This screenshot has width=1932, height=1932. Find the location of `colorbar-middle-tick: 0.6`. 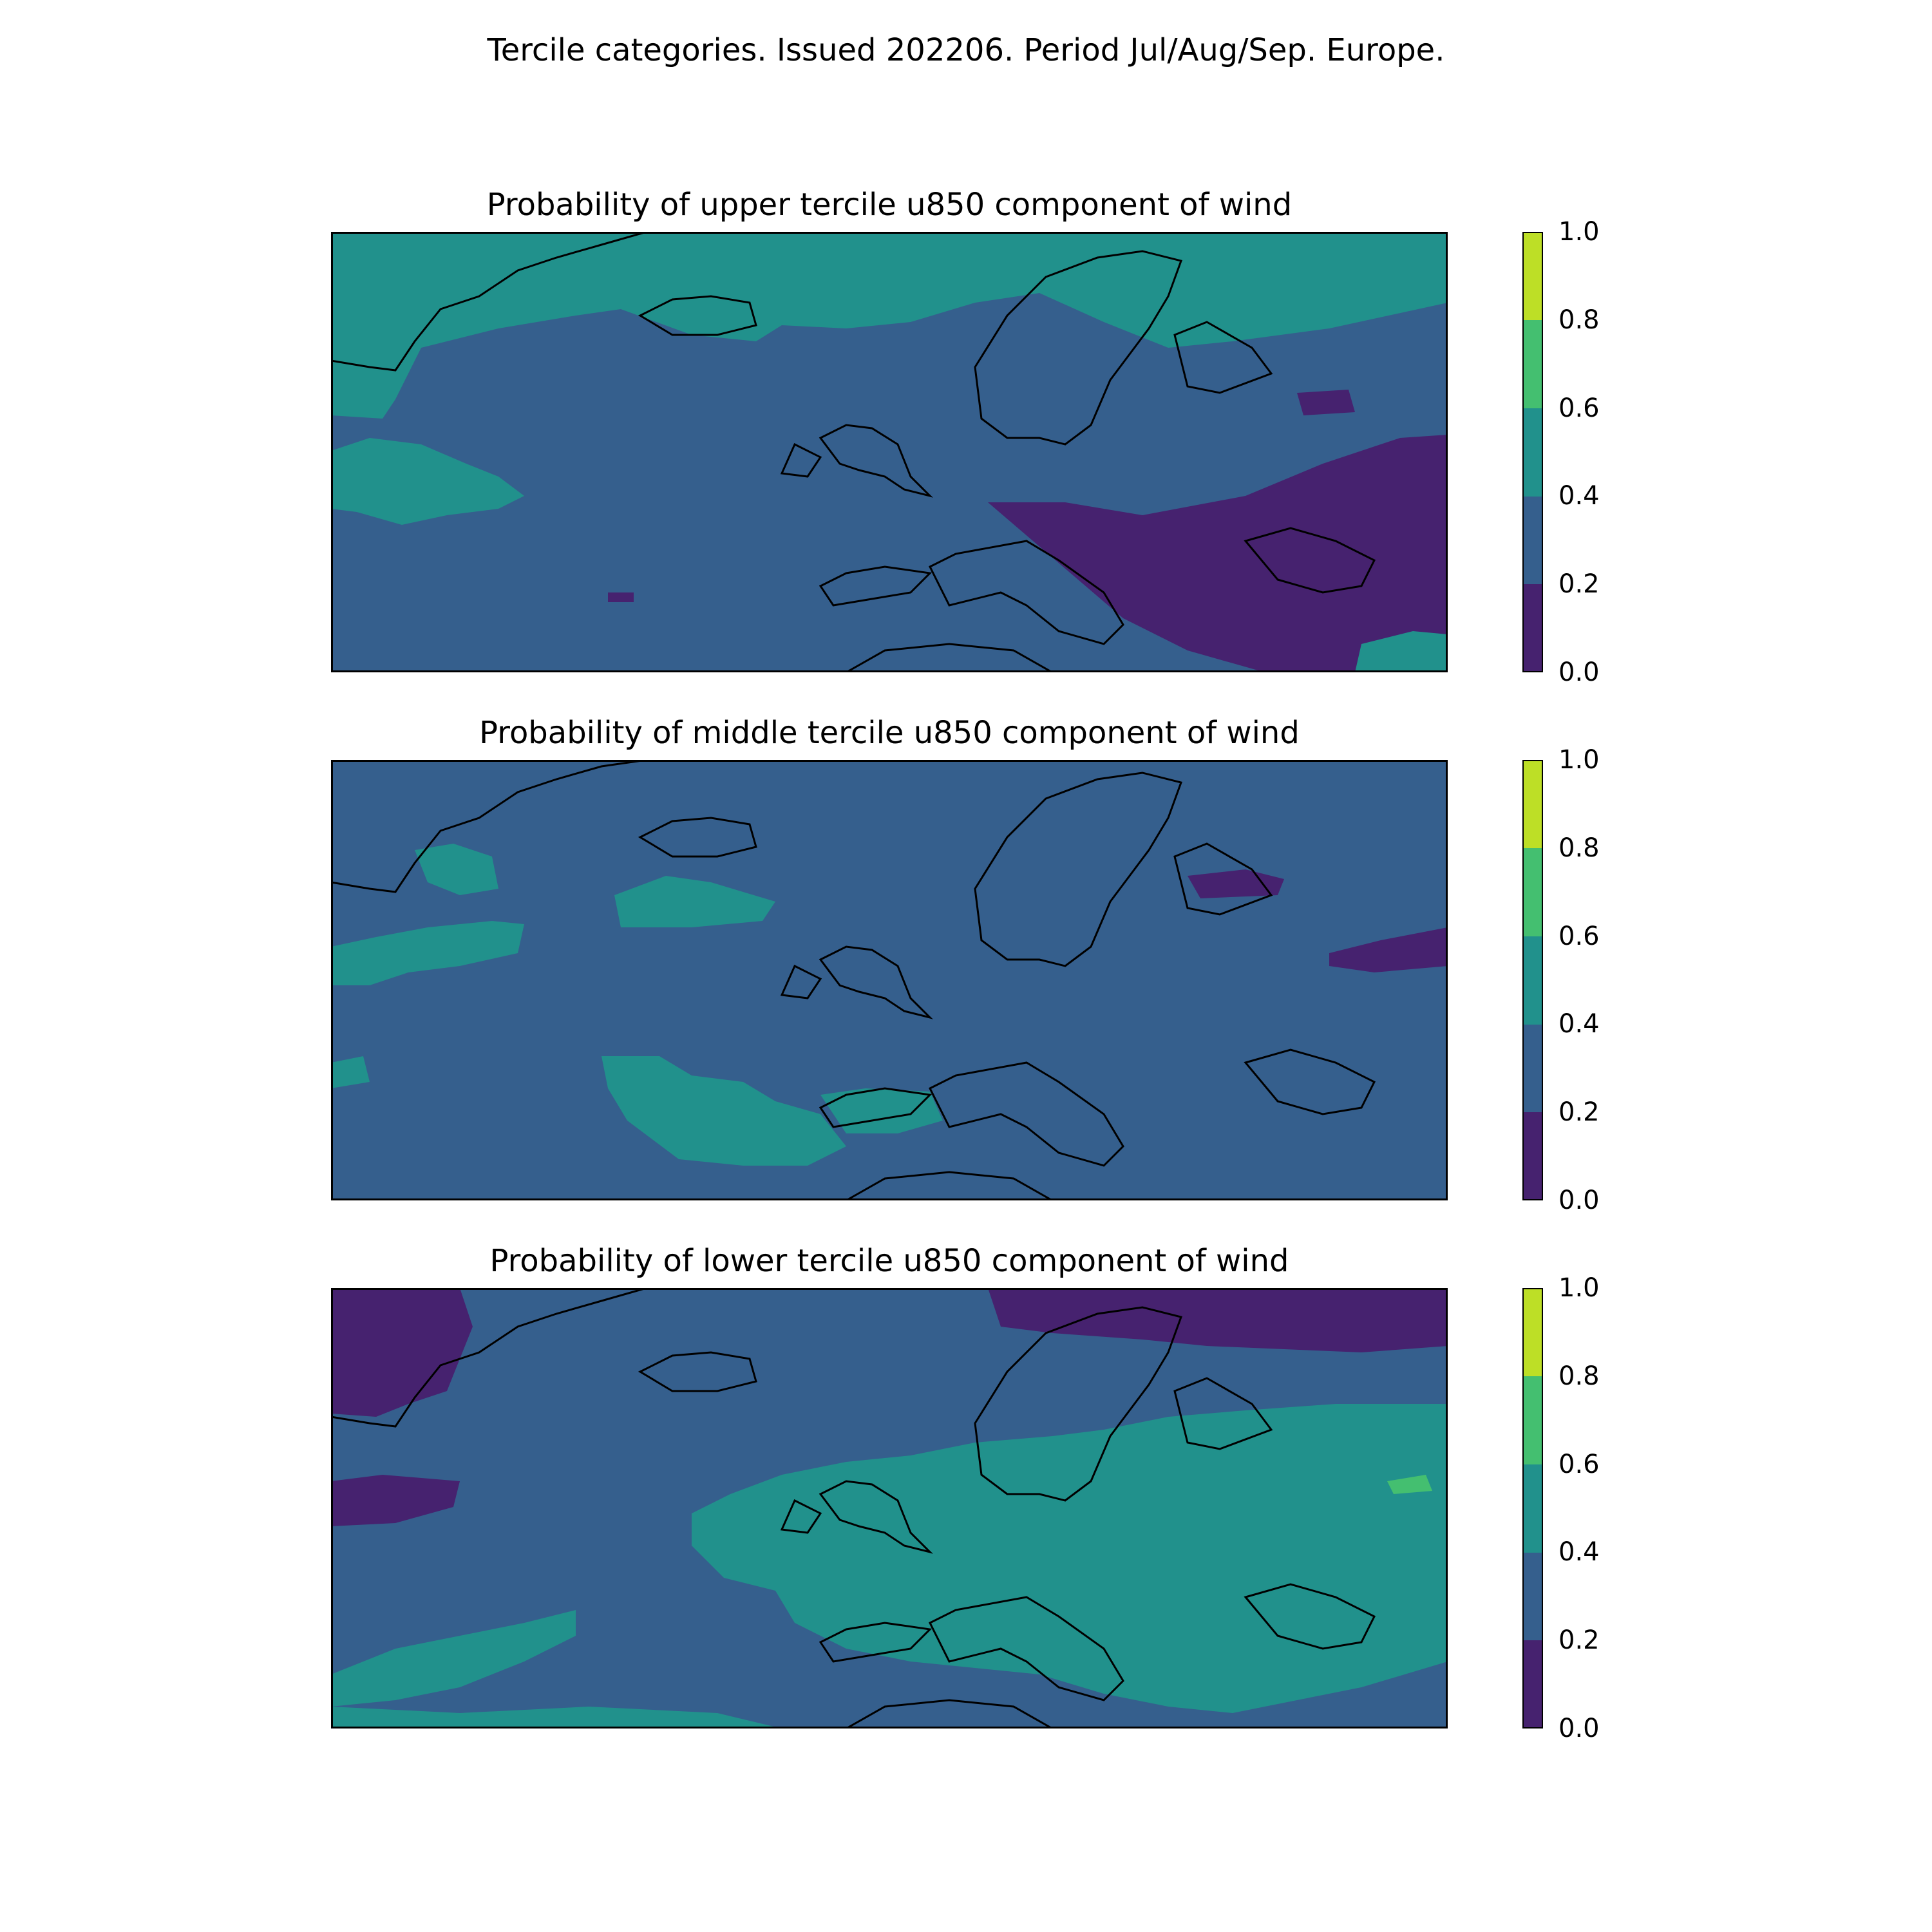

colorbar-middle-tick: 0.6 is located at coordinates (1579, 937).